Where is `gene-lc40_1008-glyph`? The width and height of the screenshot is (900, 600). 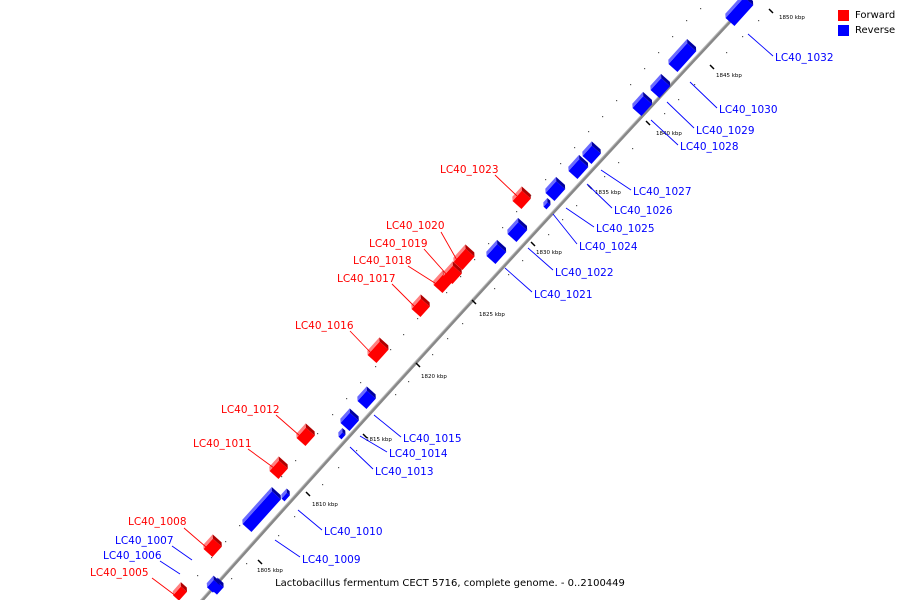
gene-lc40_1008-glyph is located at coordinates (212, 546).